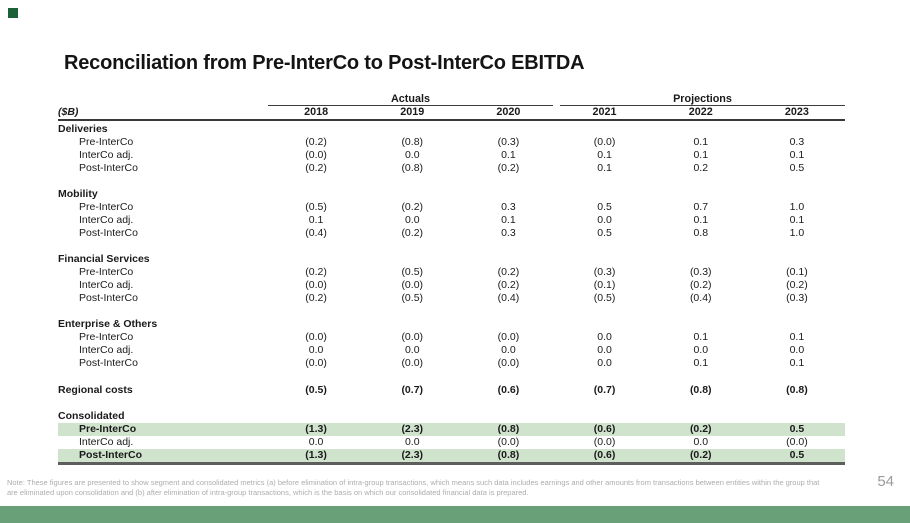 The width and height of the screenshot is (910, 523). I want to click on table-row: Post-InterCo (1.3) (2.3) (0.8) (0.6) (0.2) 0.5, so click(451, 457).